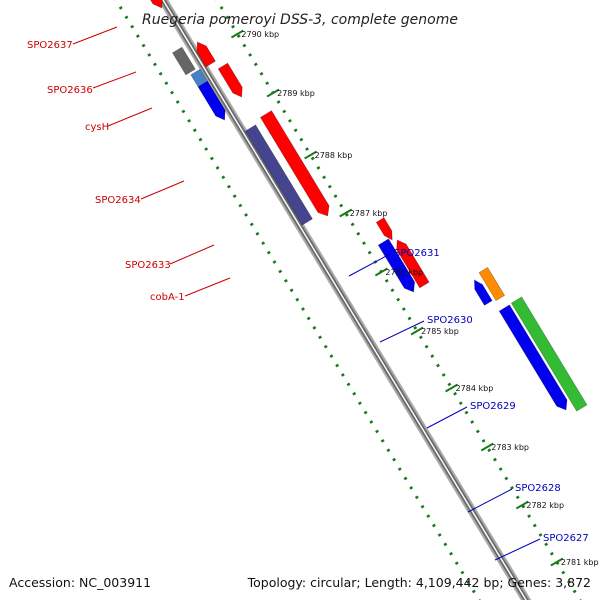  What do you see at coordinates (300, 20) in the screenshot?
I see `genome-title: Ruegeria pomeroyi DSS-3, complete genome` at bounding box center [300, 20].